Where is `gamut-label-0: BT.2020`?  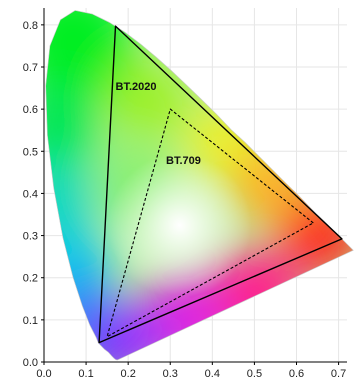
gamut-label-0: BT.2020 is located at coordinates (136, 87).